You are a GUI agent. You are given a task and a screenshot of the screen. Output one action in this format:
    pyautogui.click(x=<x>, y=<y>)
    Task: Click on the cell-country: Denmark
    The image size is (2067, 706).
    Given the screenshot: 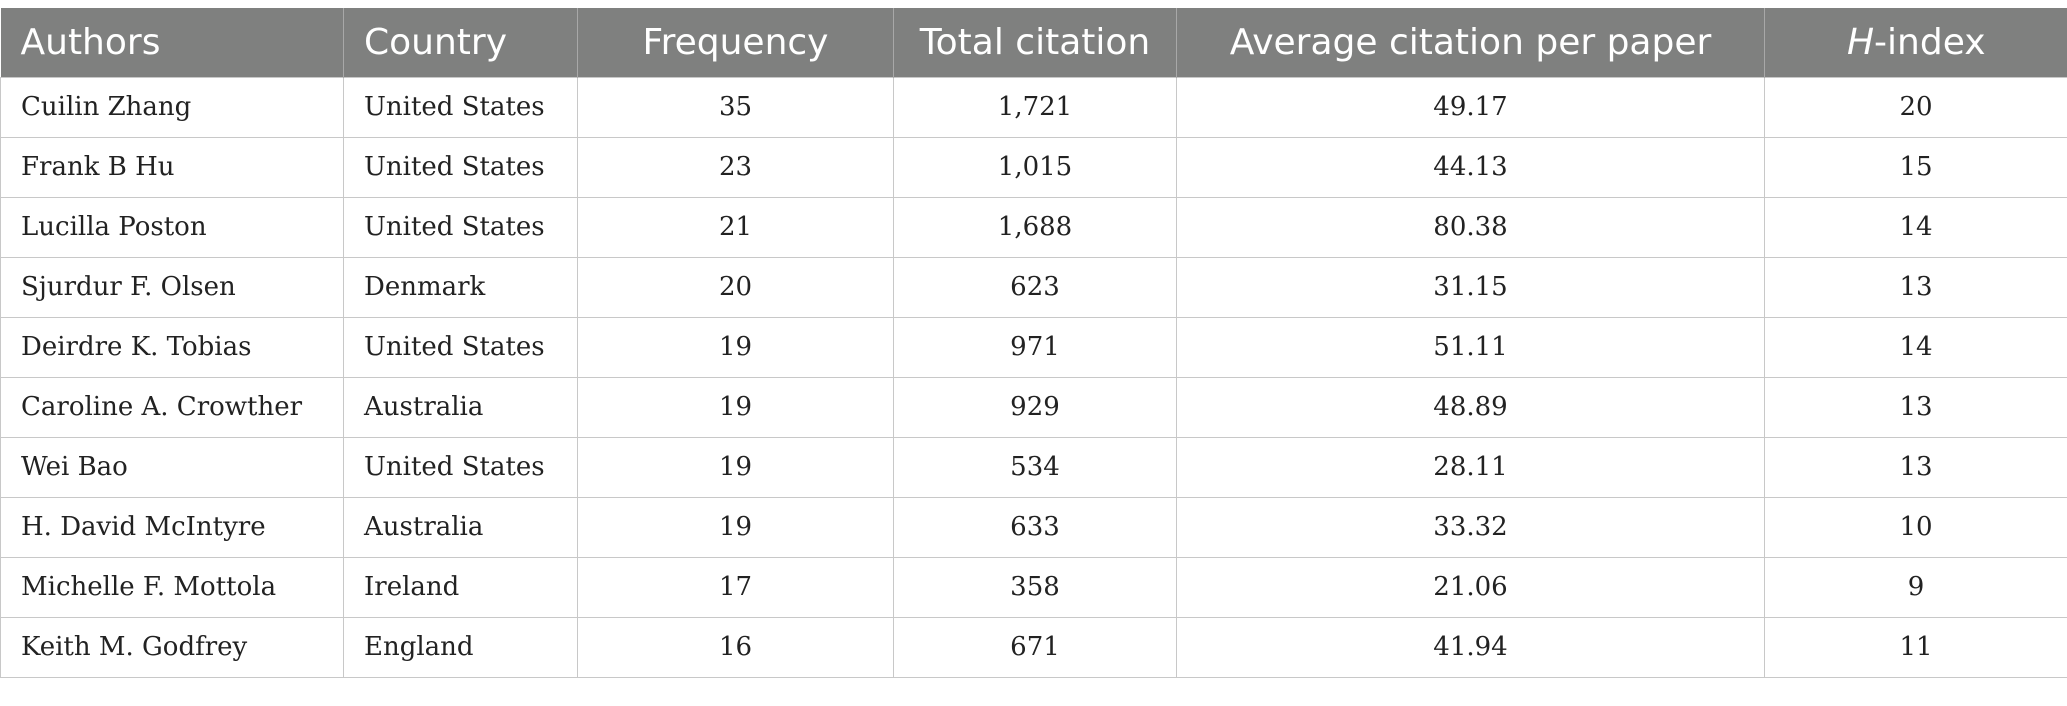 What is the action you would take?
    pyautogui.click(x=460, y=287)
    